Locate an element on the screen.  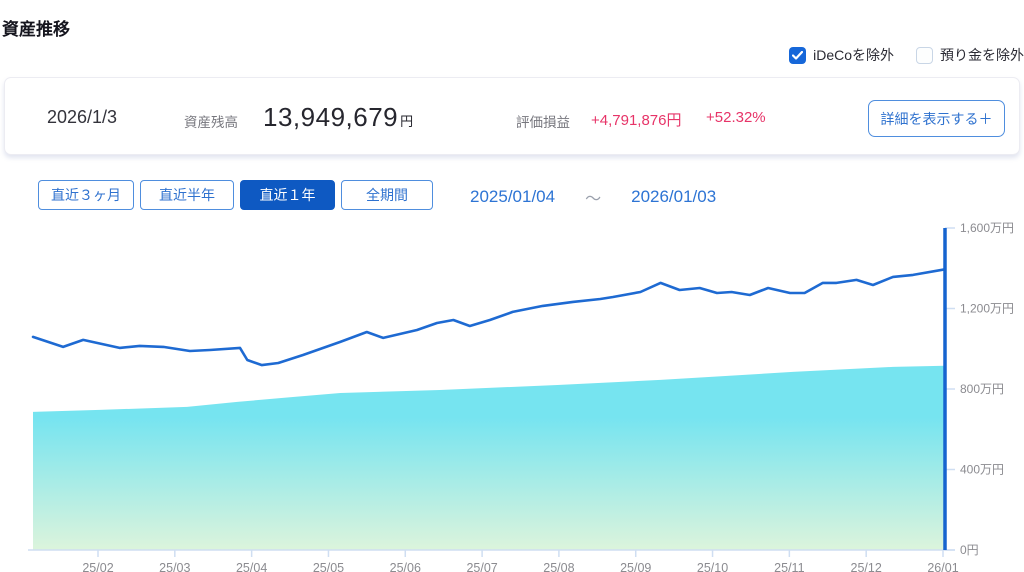
ideco-checkbox-label: iDeCoを除外 is located at coordinates (853, 55).